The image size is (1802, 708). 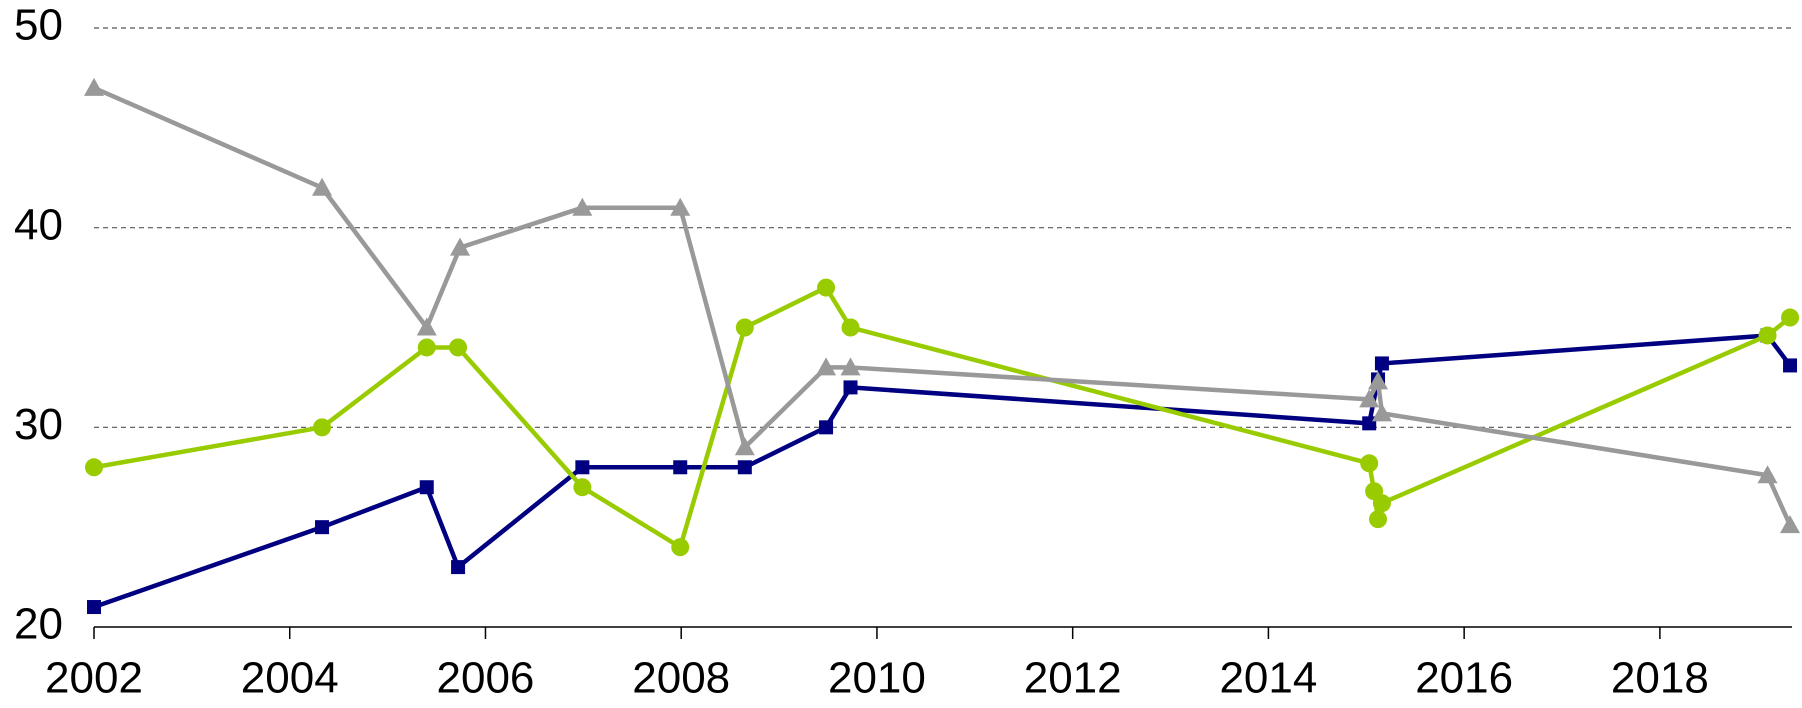 I want to click on y-tick-label: 30, so click(x=38, y=424).